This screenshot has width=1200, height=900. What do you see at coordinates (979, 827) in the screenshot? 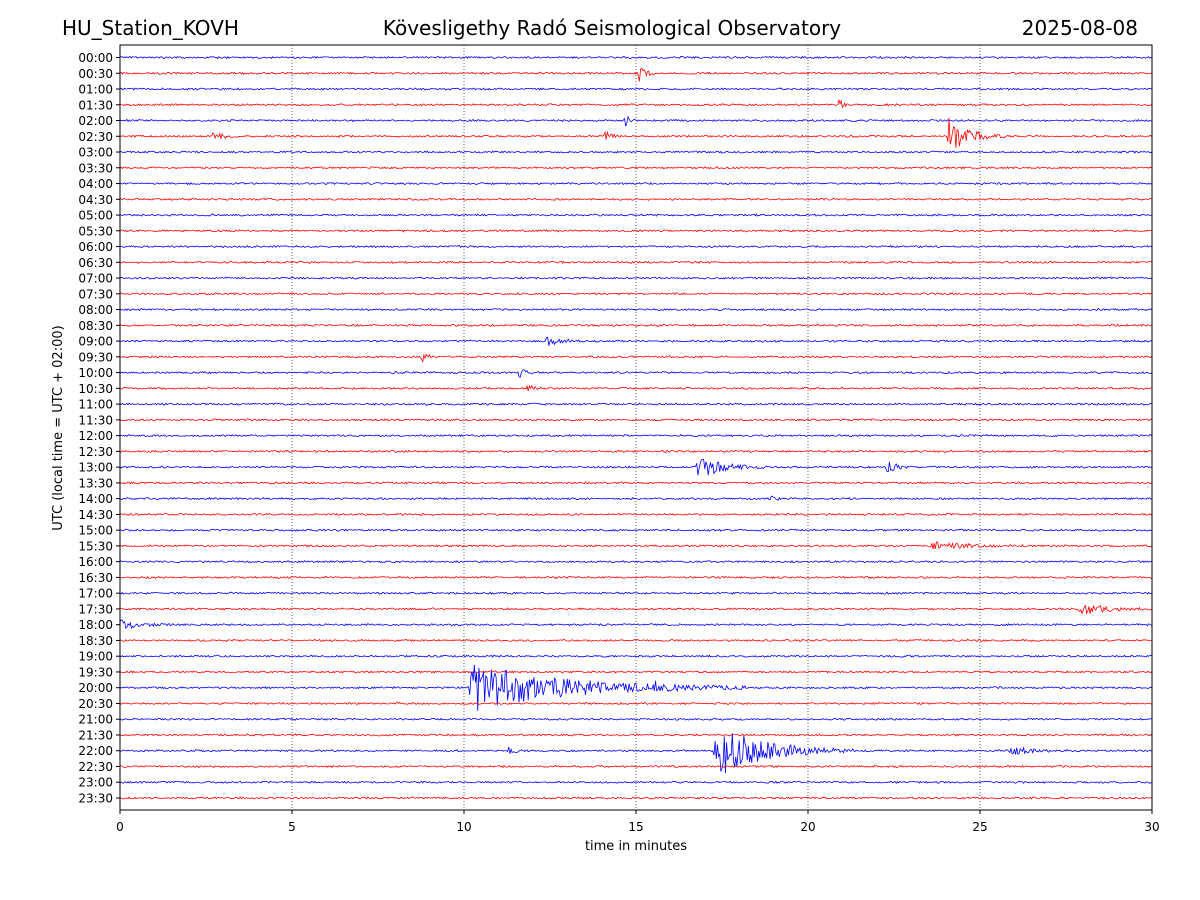
I see `x-tick-label: 25` at bounding box center [979, 827].